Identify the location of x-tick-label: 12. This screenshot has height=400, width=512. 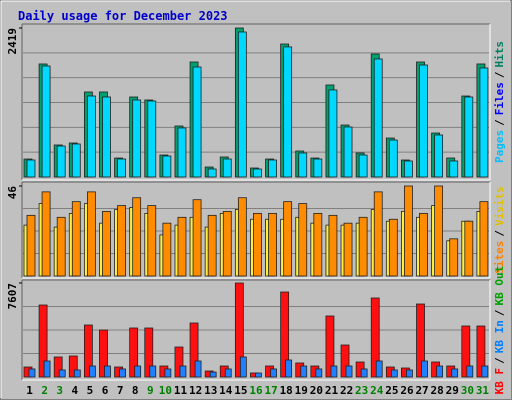
(195, 390).